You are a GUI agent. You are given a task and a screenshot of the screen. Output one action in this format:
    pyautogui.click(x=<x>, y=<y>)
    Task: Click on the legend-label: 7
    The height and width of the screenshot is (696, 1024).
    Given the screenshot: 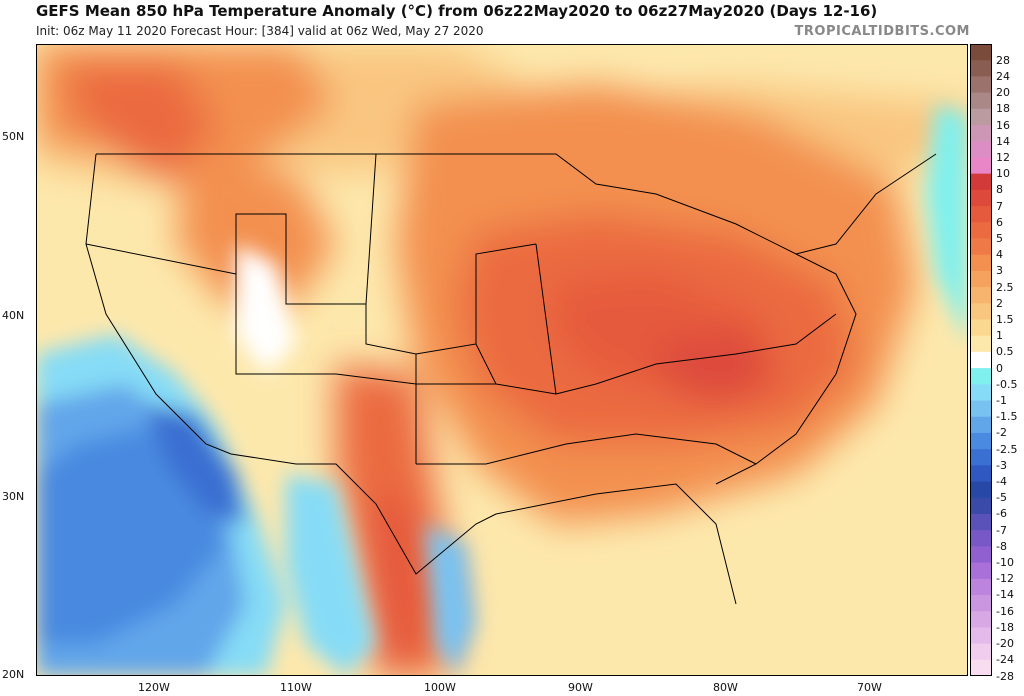 What is the action you would take?
    pyautogui.click(x=999, y=206)
    